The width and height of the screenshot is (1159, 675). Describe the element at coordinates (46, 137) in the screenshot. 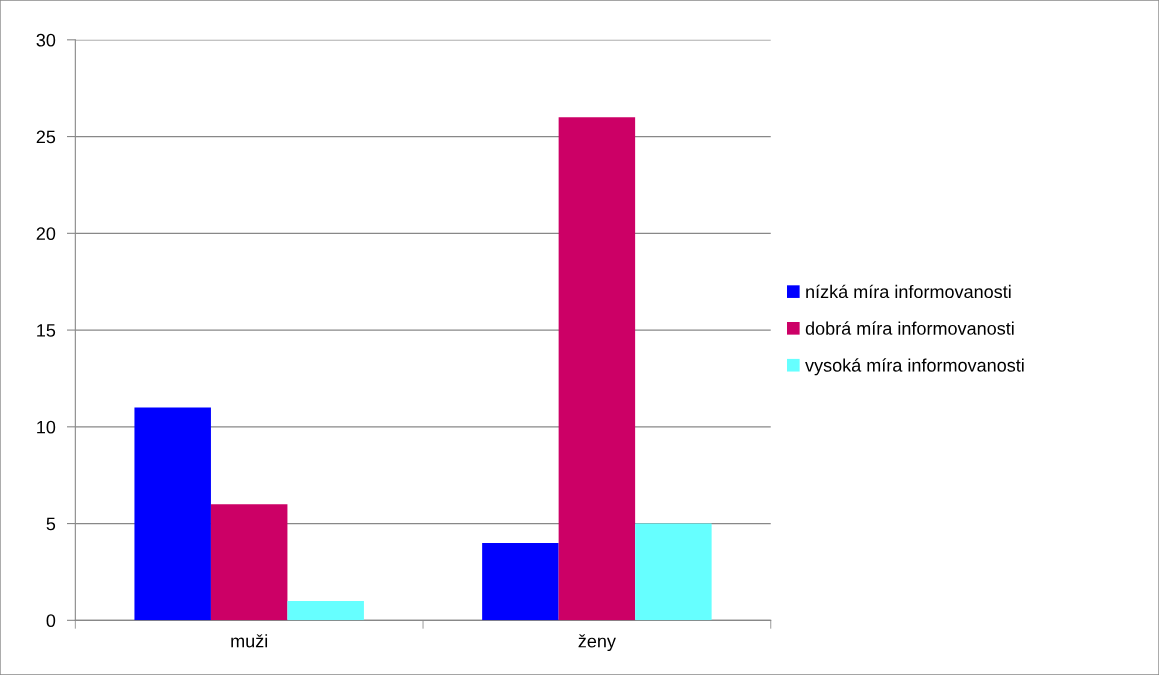

I see `y-tick-label: 25` at that location.